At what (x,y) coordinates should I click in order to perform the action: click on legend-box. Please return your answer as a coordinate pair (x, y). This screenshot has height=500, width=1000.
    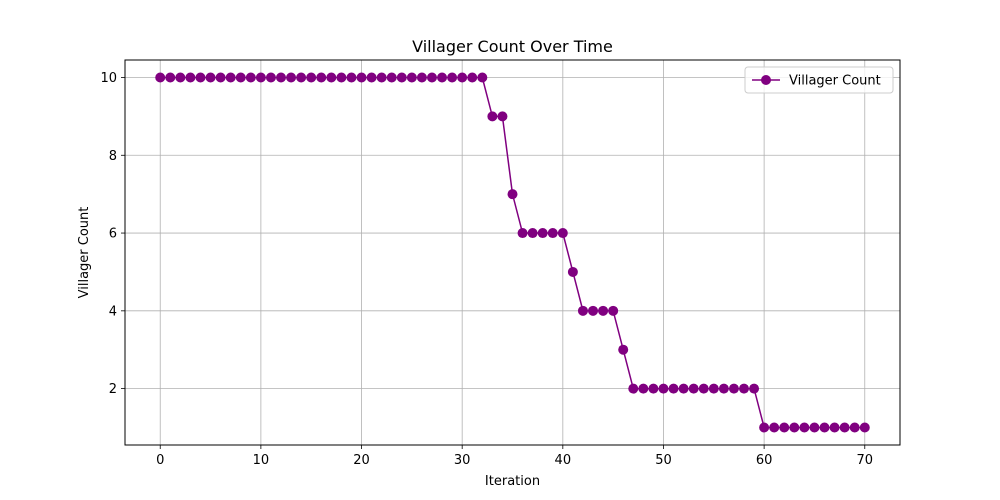
    Looking at the image, I should click on (819, 80).